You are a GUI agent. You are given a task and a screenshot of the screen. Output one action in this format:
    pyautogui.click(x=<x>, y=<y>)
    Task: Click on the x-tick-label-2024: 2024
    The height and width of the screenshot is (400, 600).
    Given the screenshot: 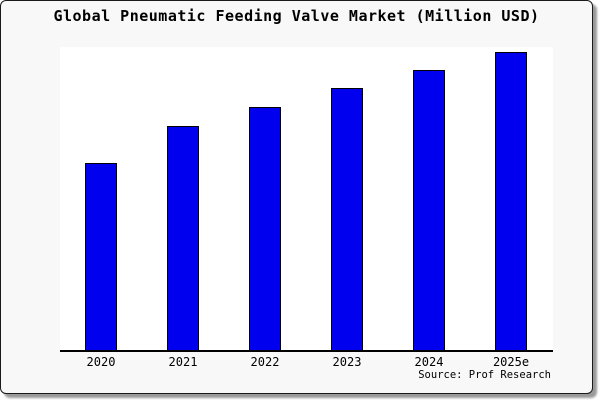 What is the action you would take?
    pyautogui.click(x=429, y=362)
    